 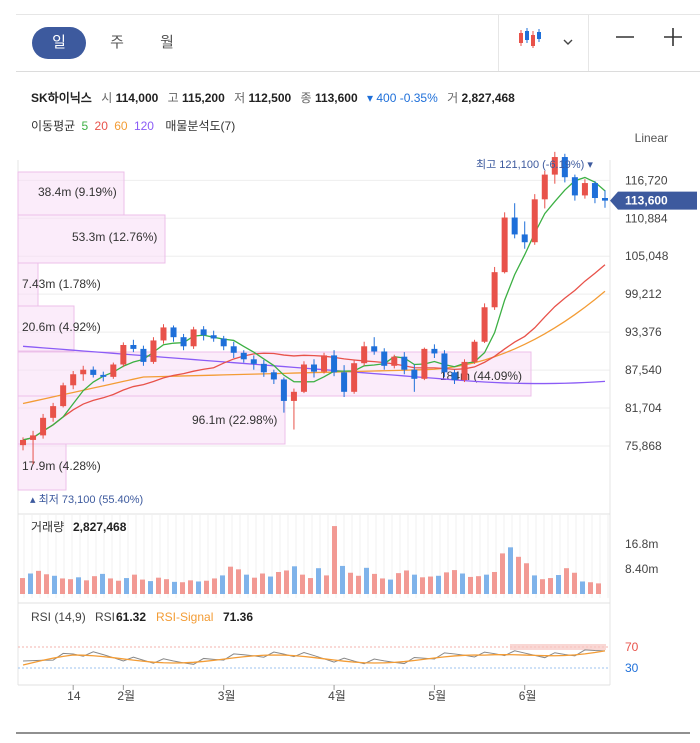 I want to click on volume-profile-label: 53.3m (12.76%), so click(x=114, y=237).